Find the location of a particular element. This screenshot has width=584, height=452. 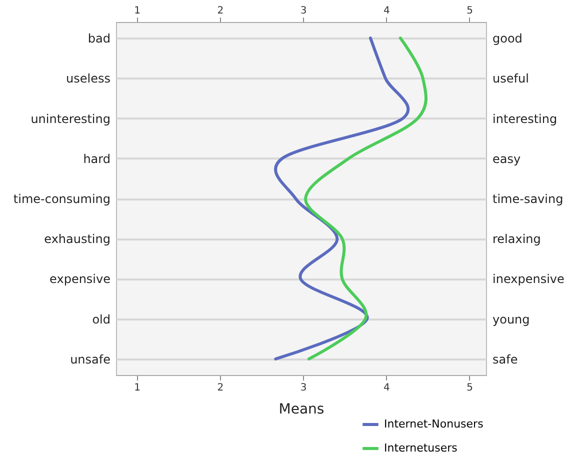

y2-tick-label: interesting is located at coordinates (525, 119).